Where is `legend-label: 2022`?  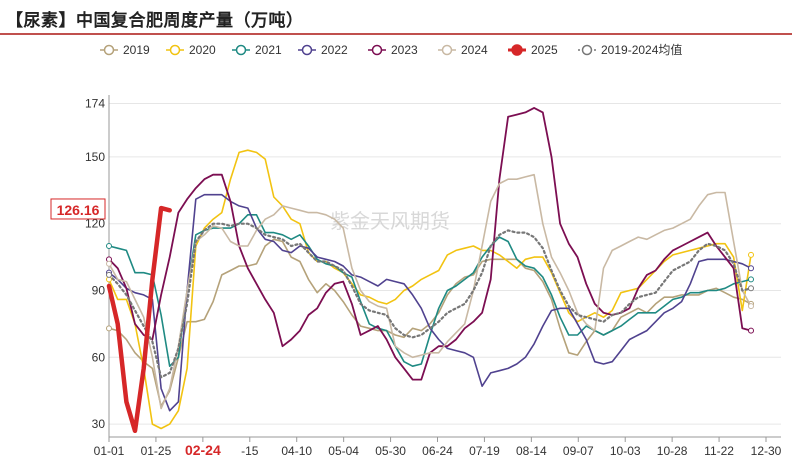 legend-label: 2022 is located at coordinates (334, 50).